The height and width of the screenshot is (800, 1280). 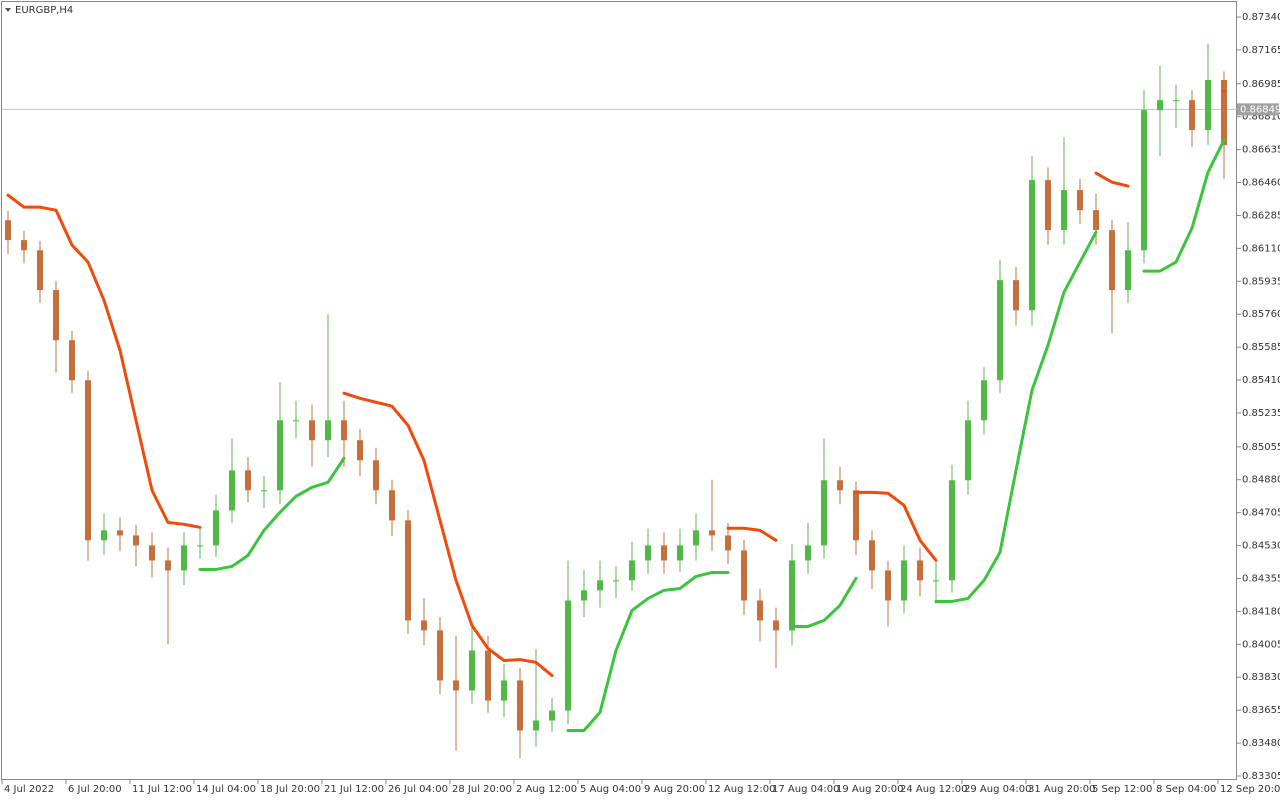 What do you see at coordinates (1261, 546) in the screenshot?
I see `y-tick-label: 0.84530` at bounding box center [1261, 546].